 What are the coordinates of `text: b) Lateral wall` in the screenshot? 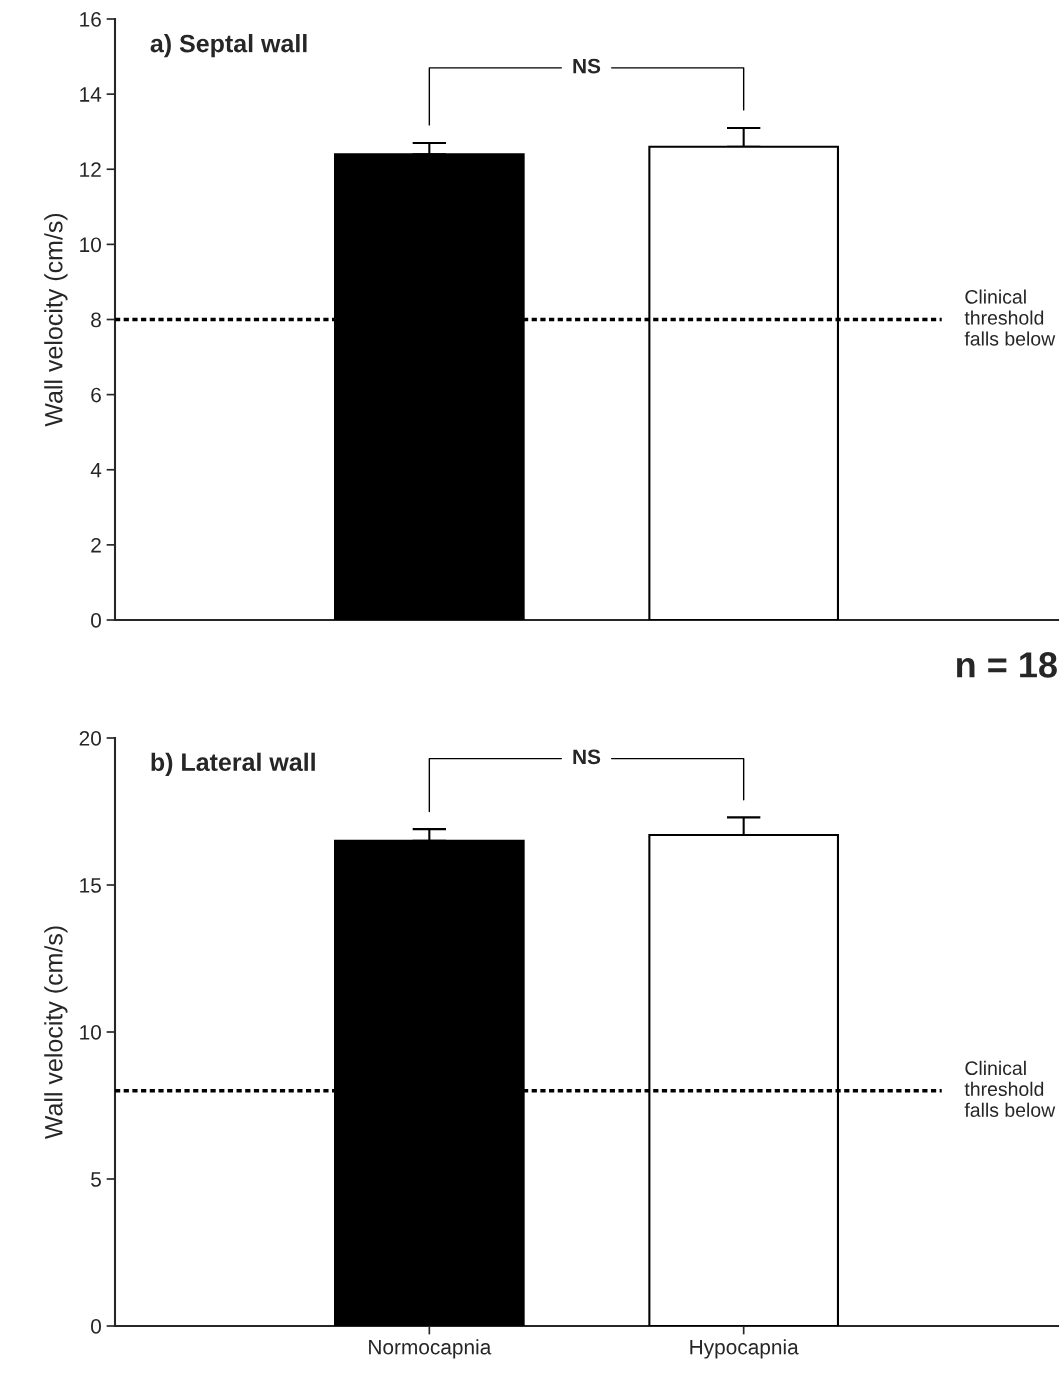 It's located at (233, 764).